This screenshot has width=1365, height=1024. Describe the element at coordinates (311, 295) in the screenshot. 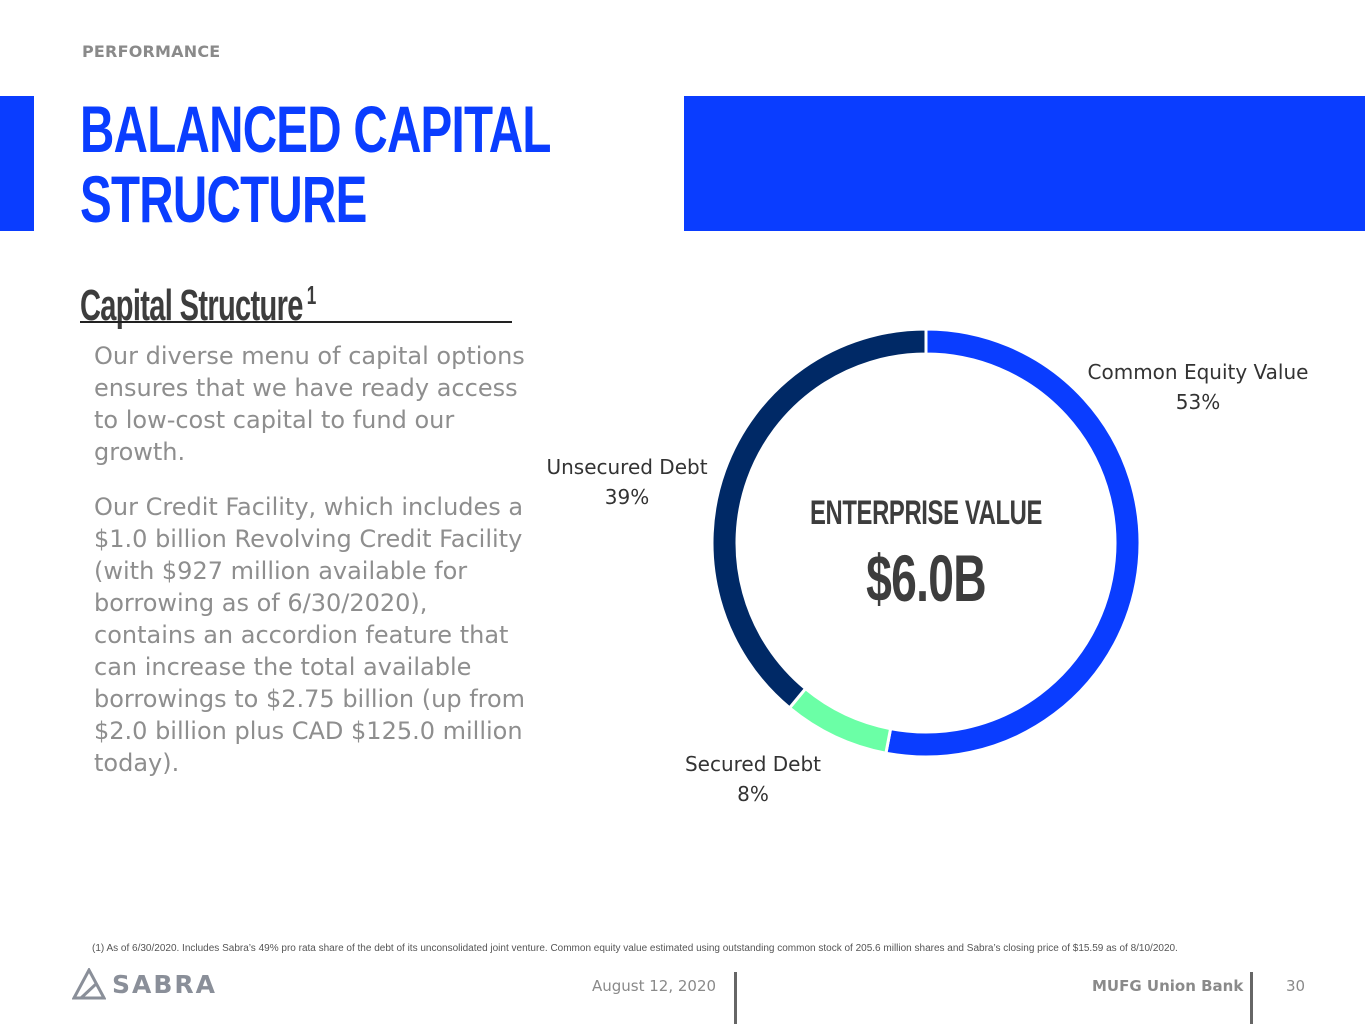

I see `footnote-marker: 1` at that location.